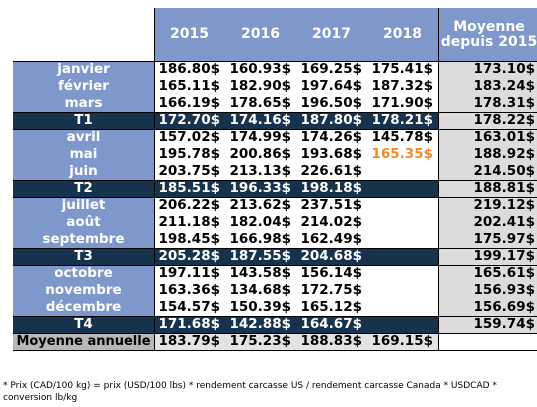  Describe the element at coordinates (402, 34) in the screenshot. I see `column-header: 2018` at that location.